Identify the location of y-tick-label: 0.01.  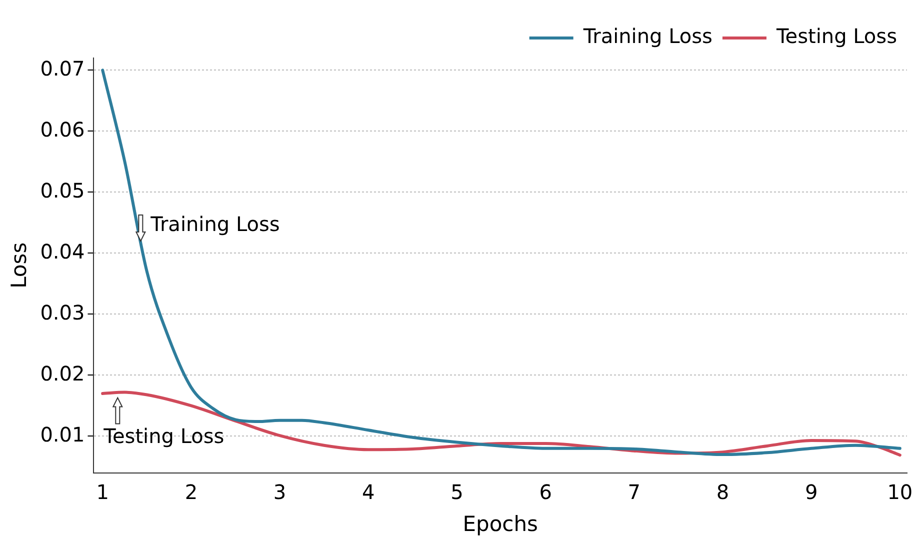
(62, 434).